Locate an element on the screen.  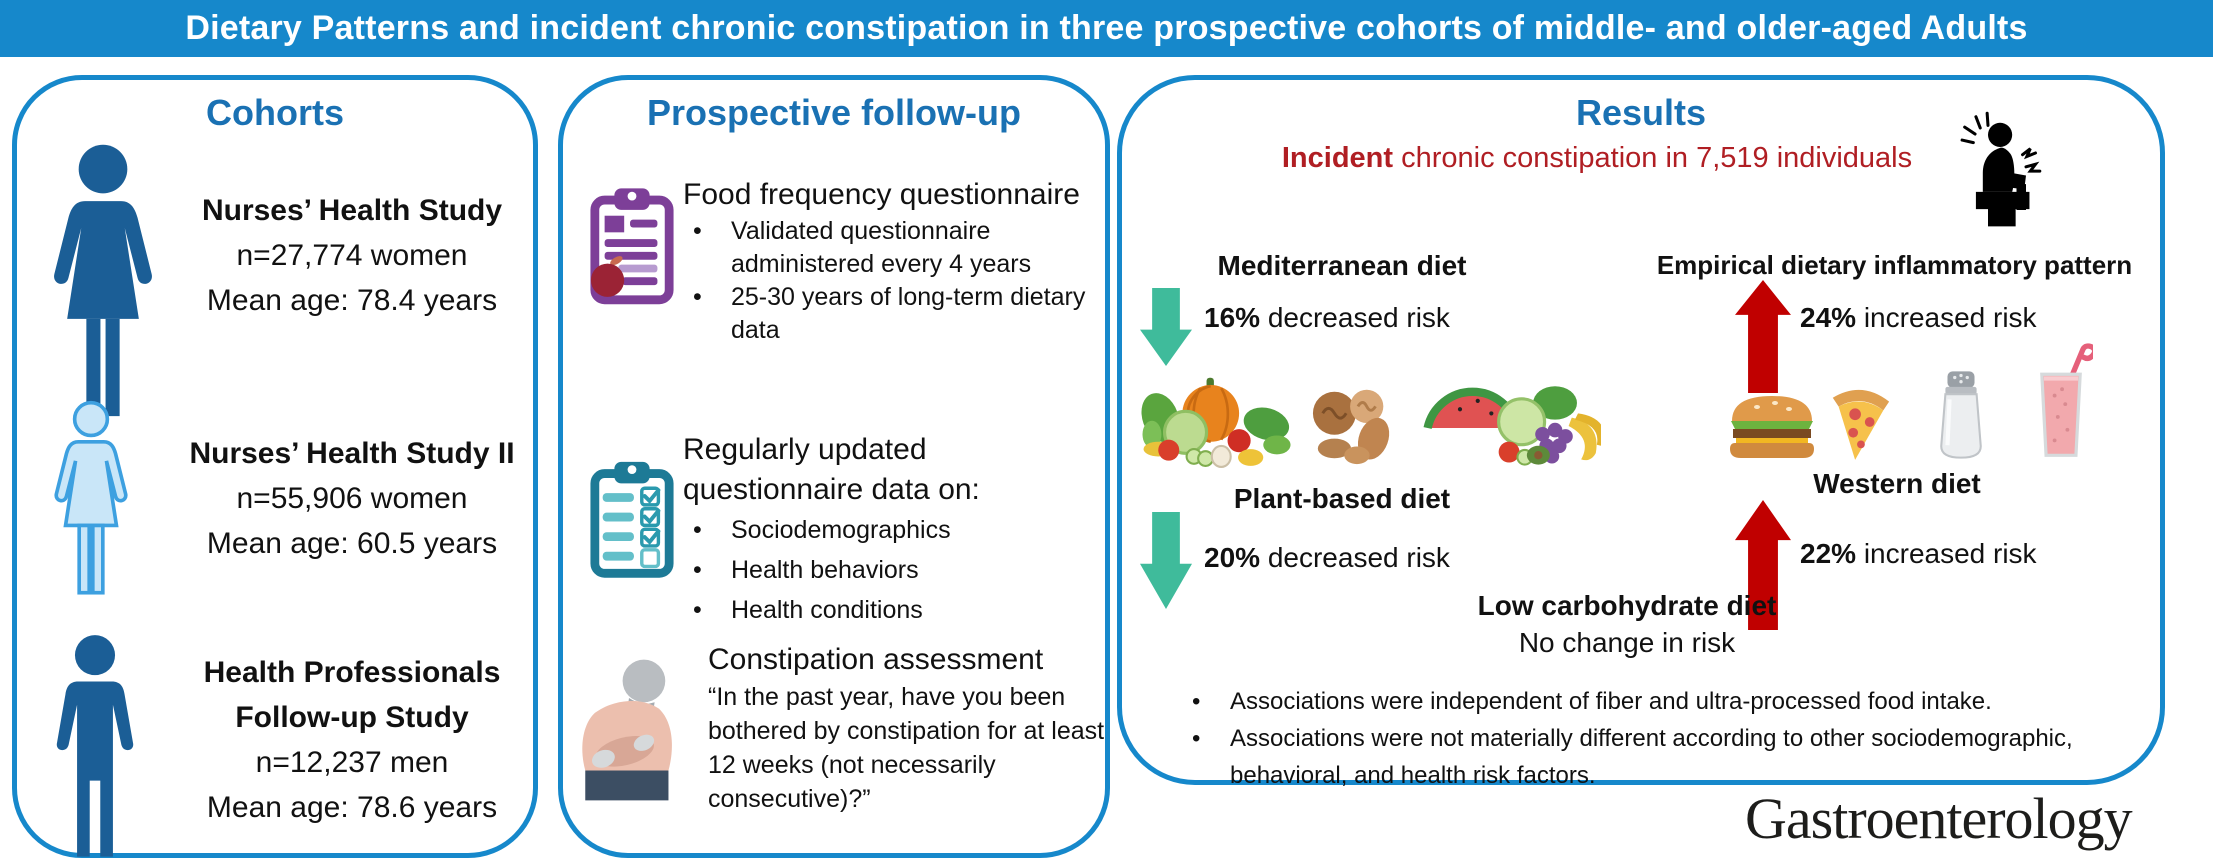
vegetables-nuts-fruits-icons is located at coordinates (1369, 413).